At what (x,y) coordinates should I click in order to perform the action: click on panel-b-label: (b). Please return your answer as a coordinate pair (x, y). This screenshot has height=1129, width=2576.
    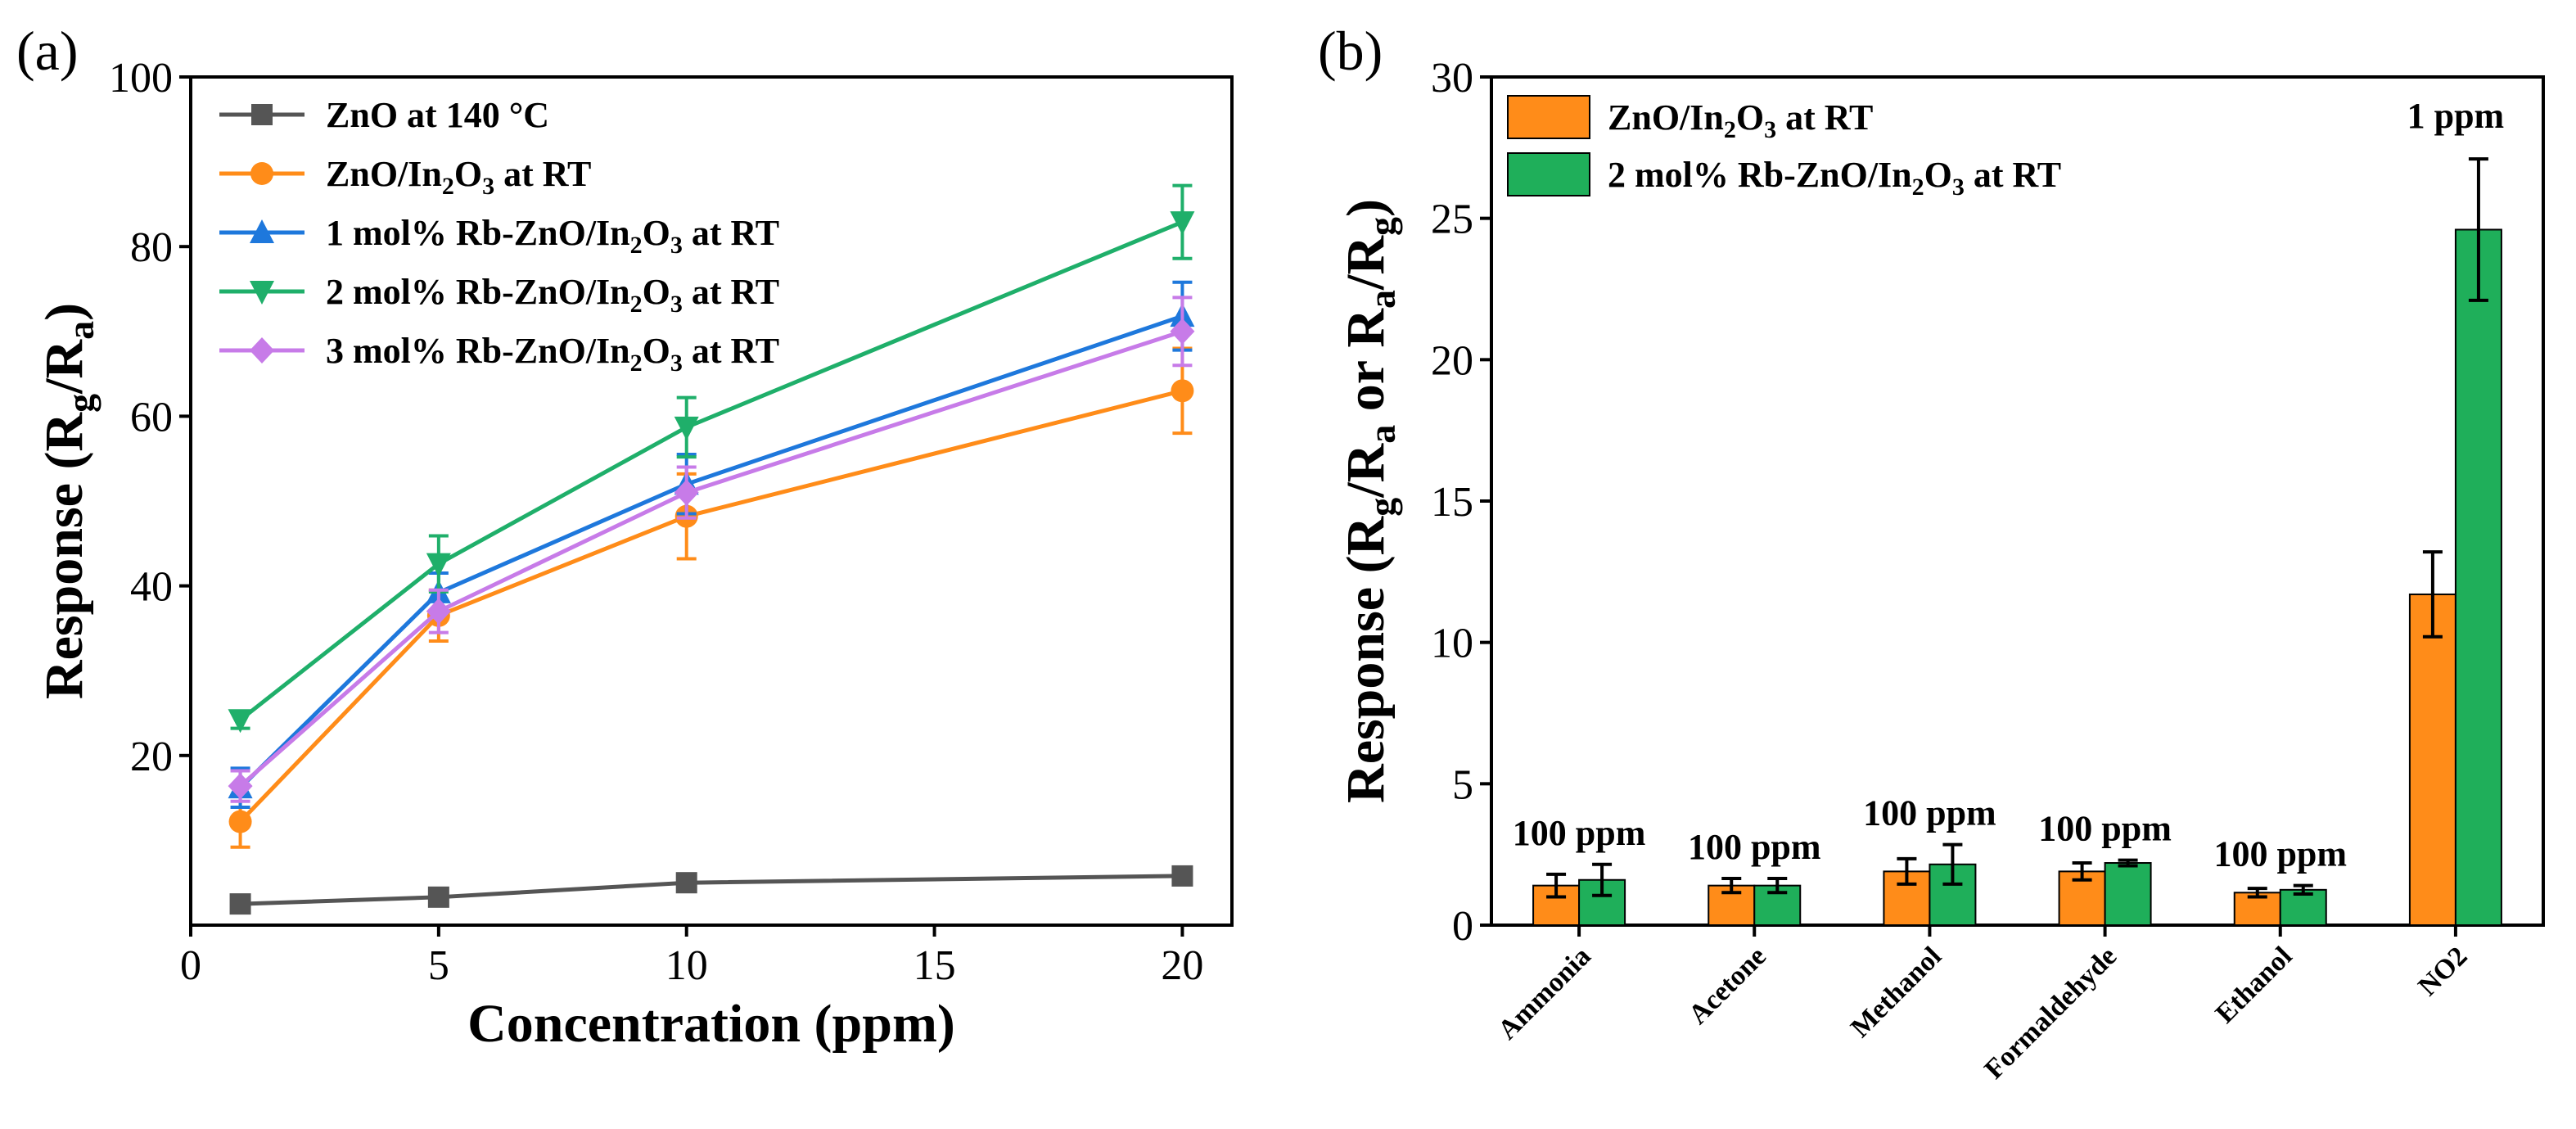
    Looking at the image, I should click on (1350, 51).